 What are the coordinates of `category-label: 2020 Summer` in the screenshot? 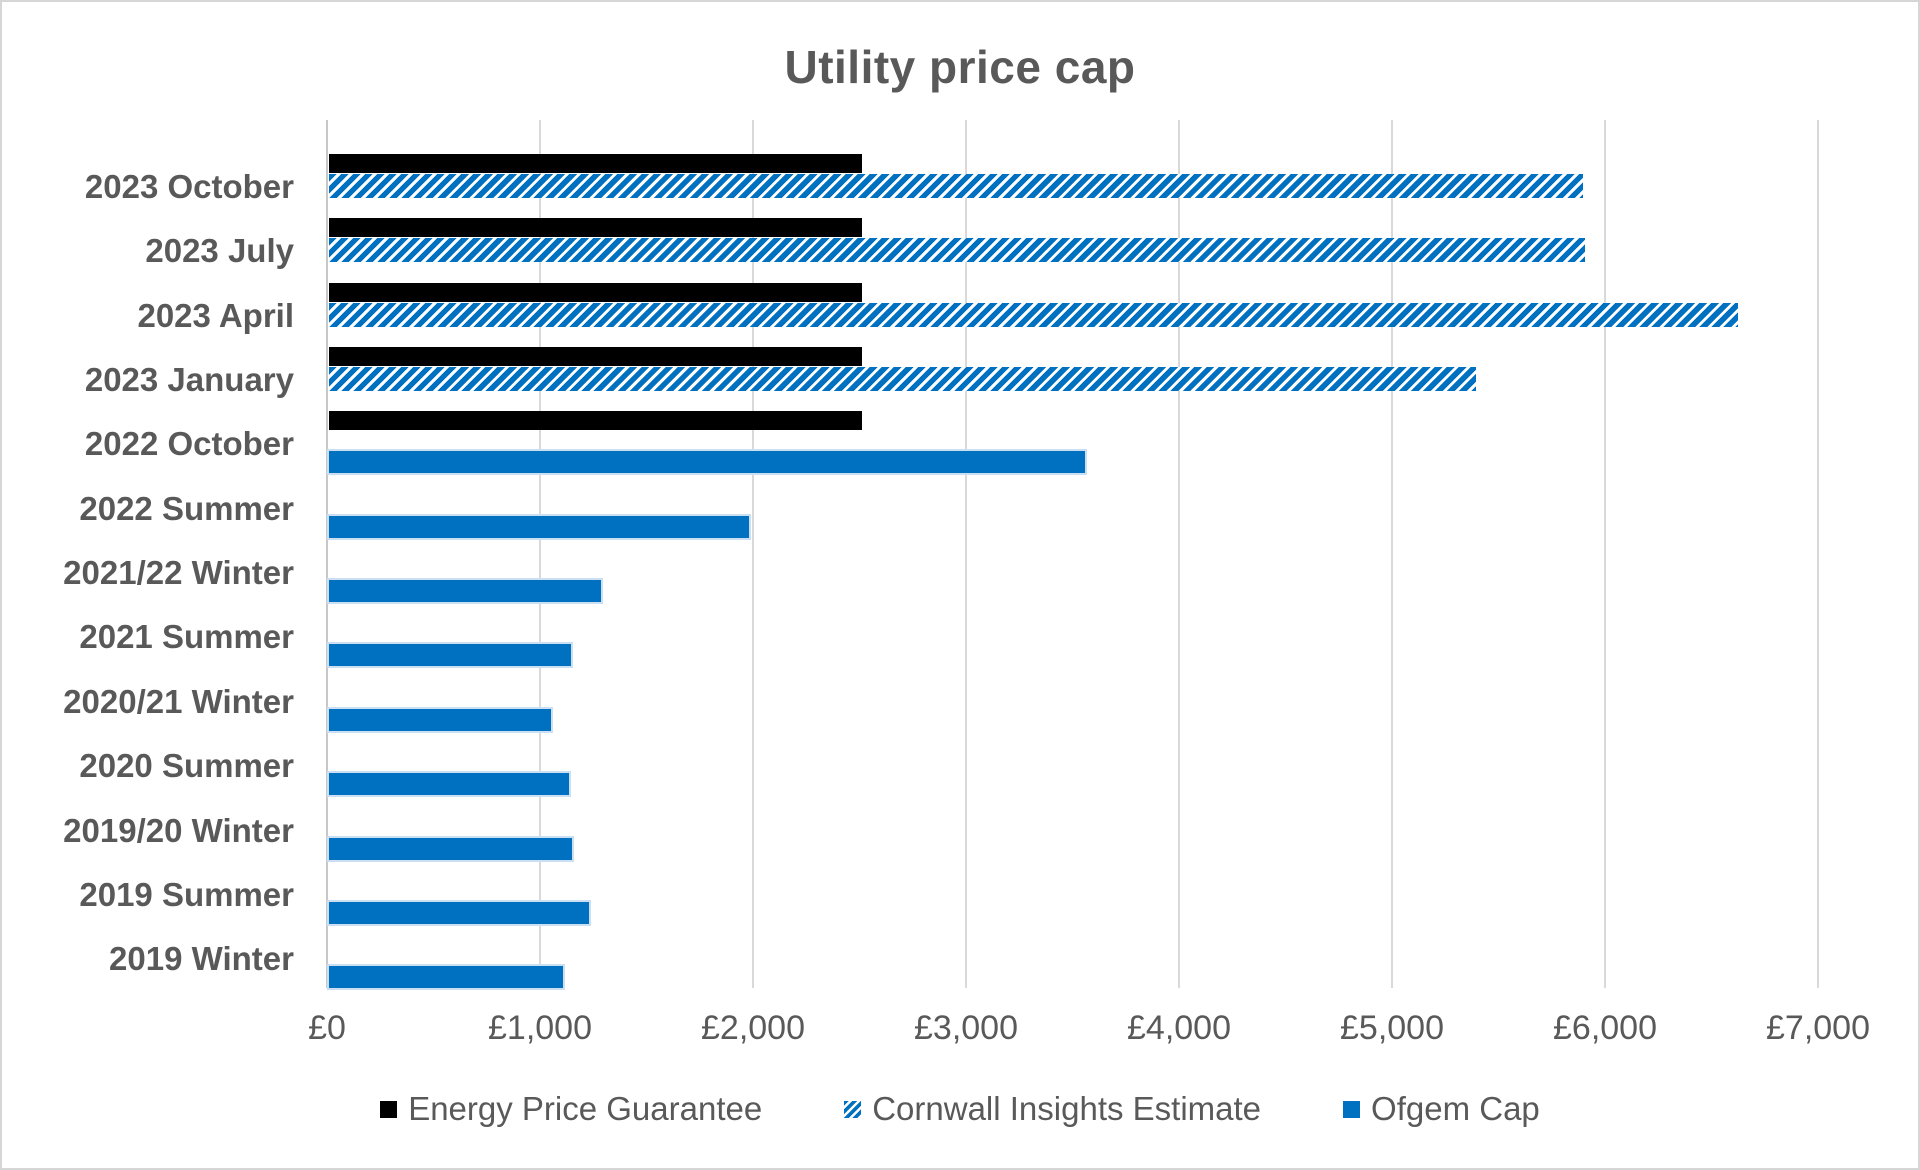 It's located at (186, 766).